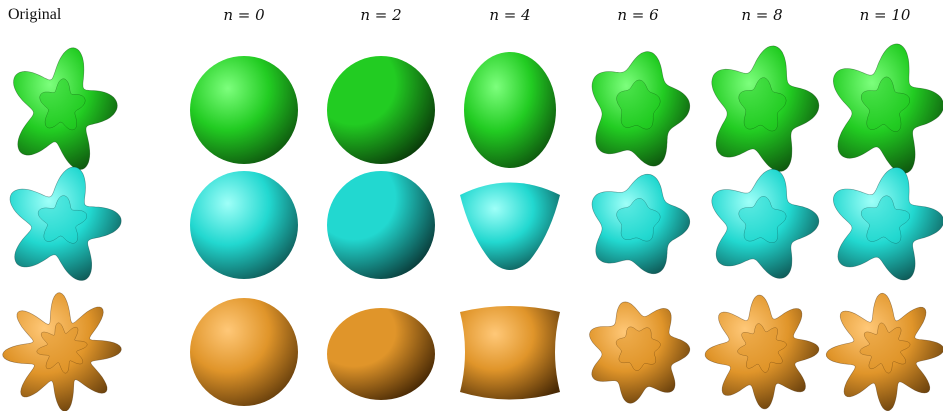  What do you see at coordinates (381, 354) in the screenshot?
I see `orange-shape-n2` at bounding box center [381, 354].